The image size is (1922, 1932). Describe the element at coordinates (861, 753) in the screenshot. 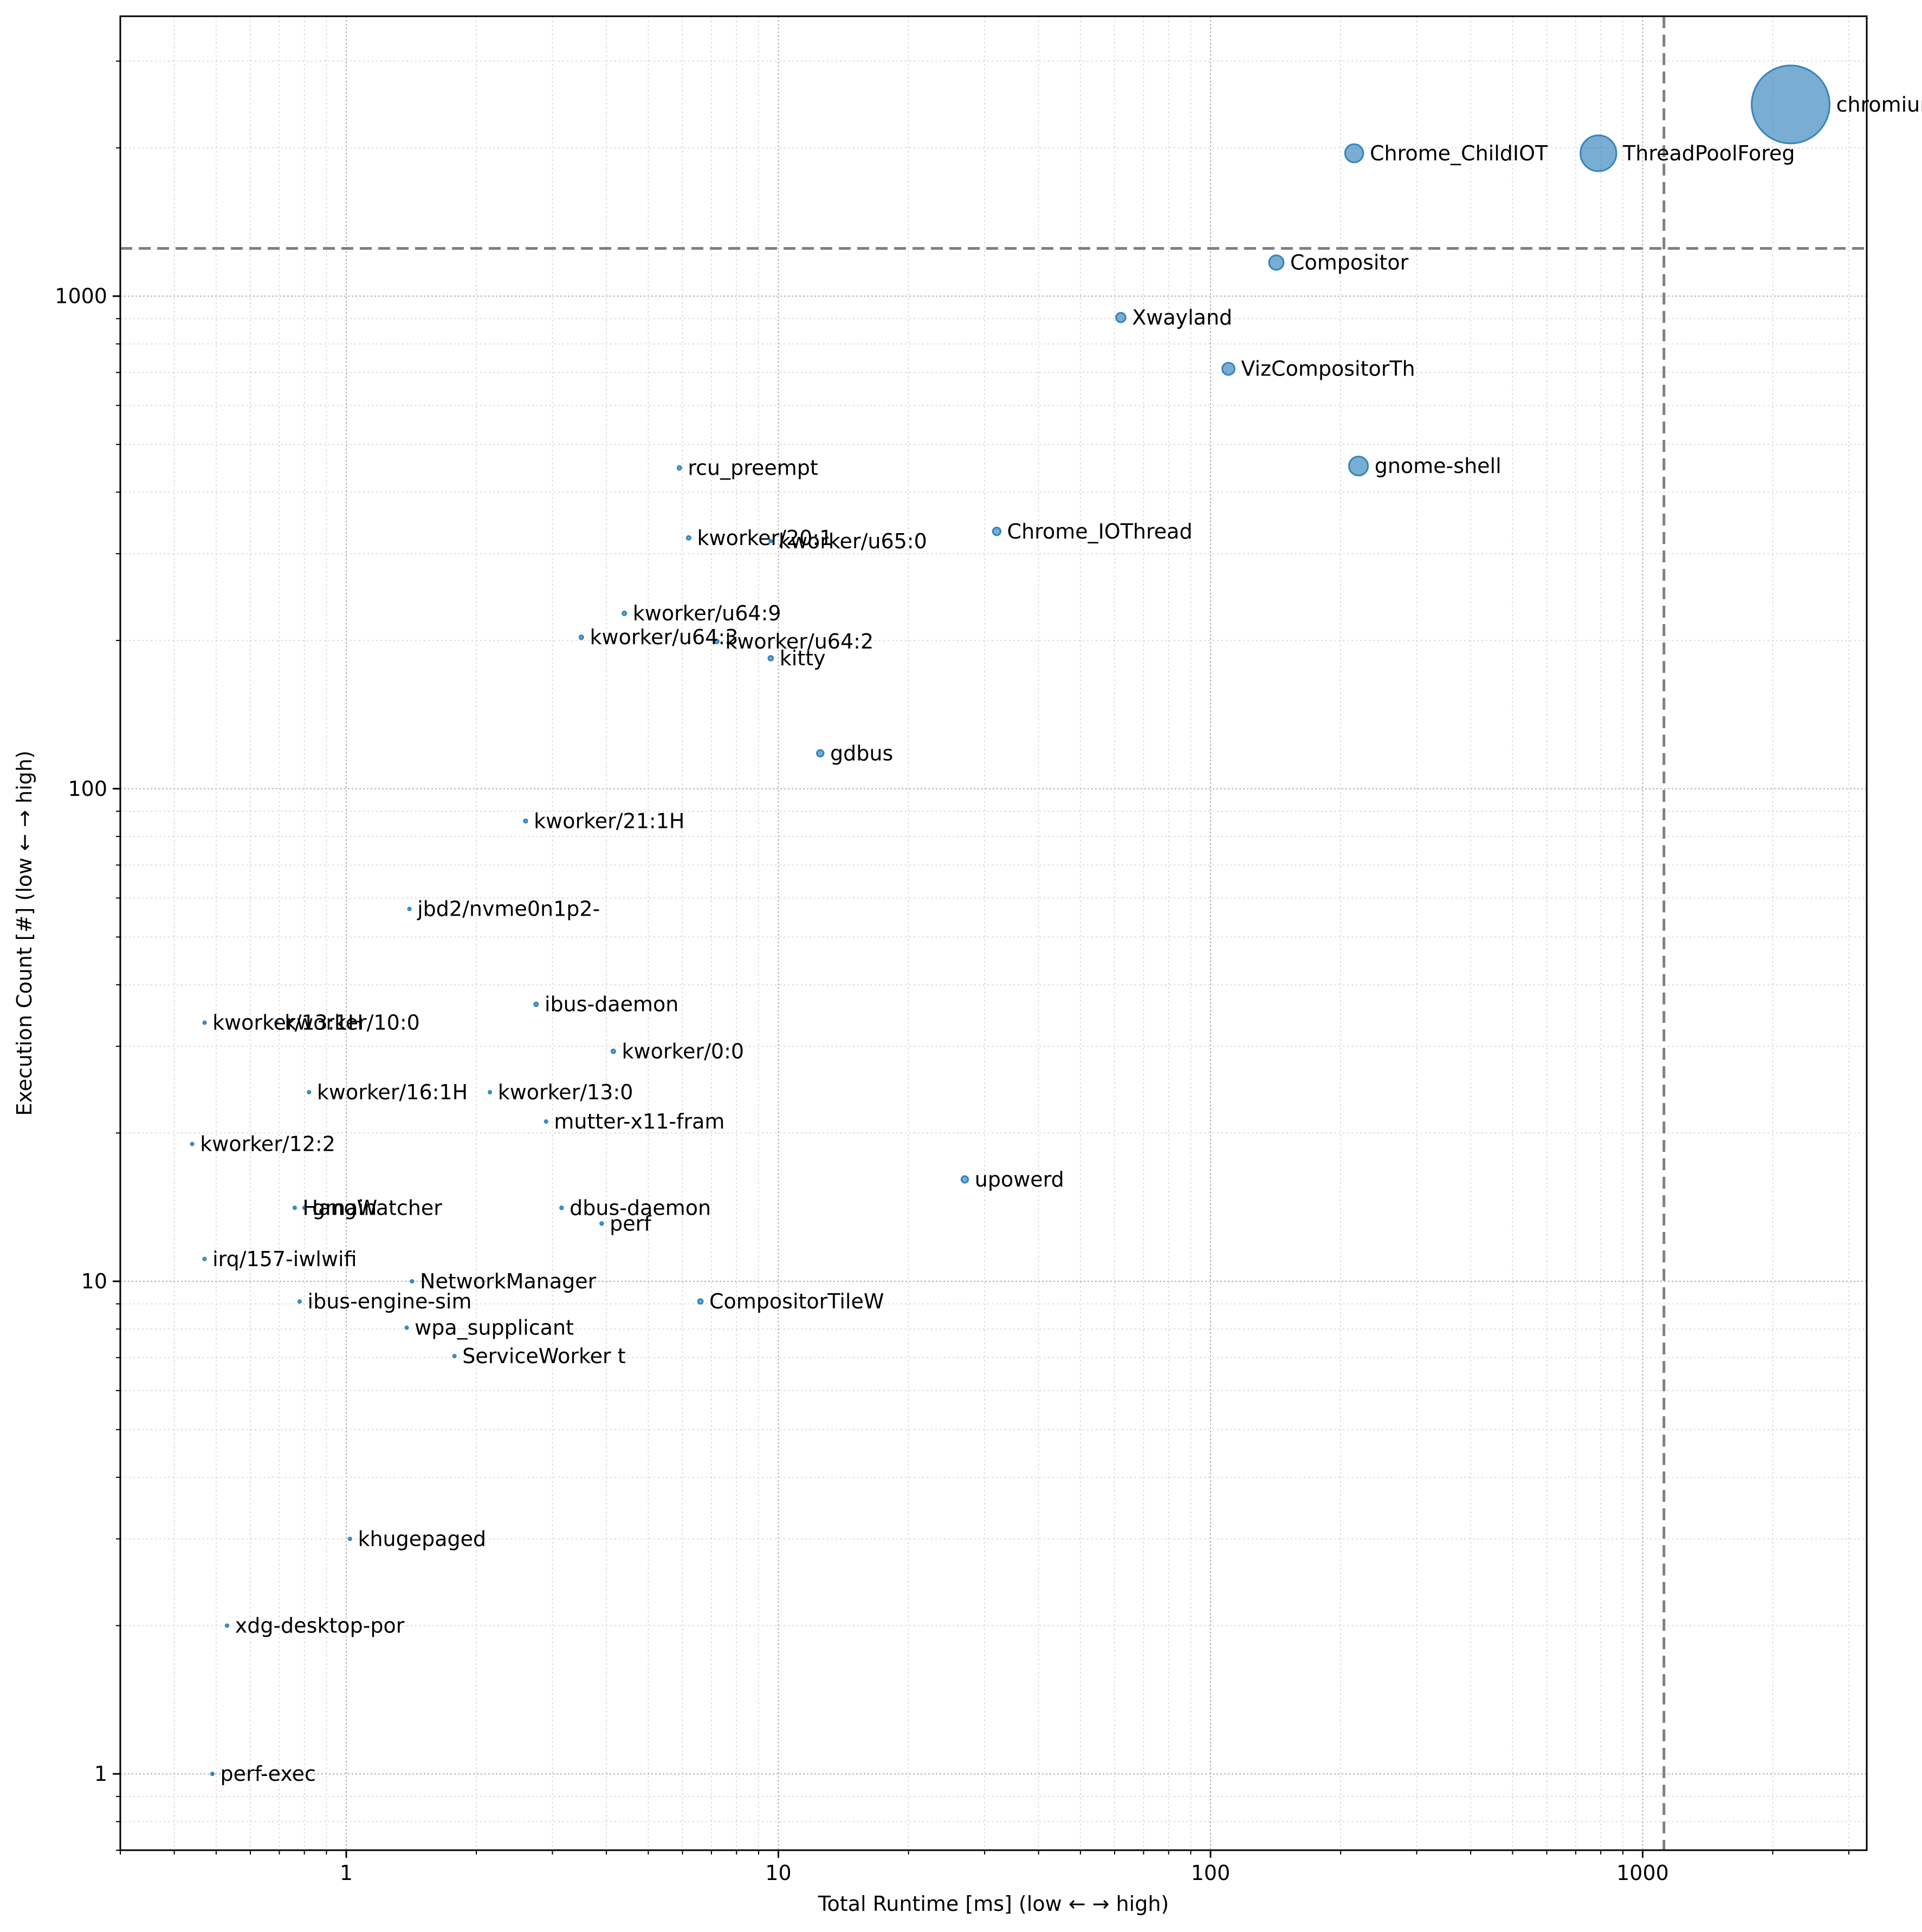

I see `point-label: gdbus` at that location.